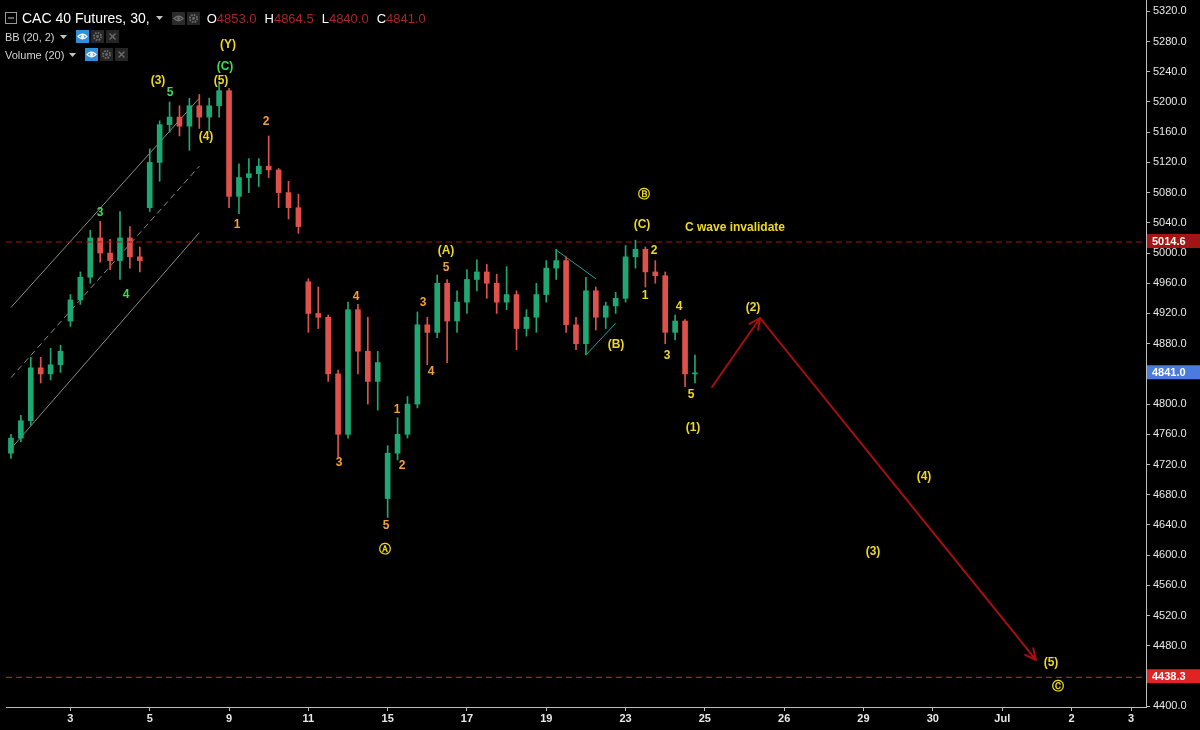 The image size is (1200, 730). Describe the element at coordinates (784, 717) in the screenshot. I see `x-tick-label: 26` at that location.